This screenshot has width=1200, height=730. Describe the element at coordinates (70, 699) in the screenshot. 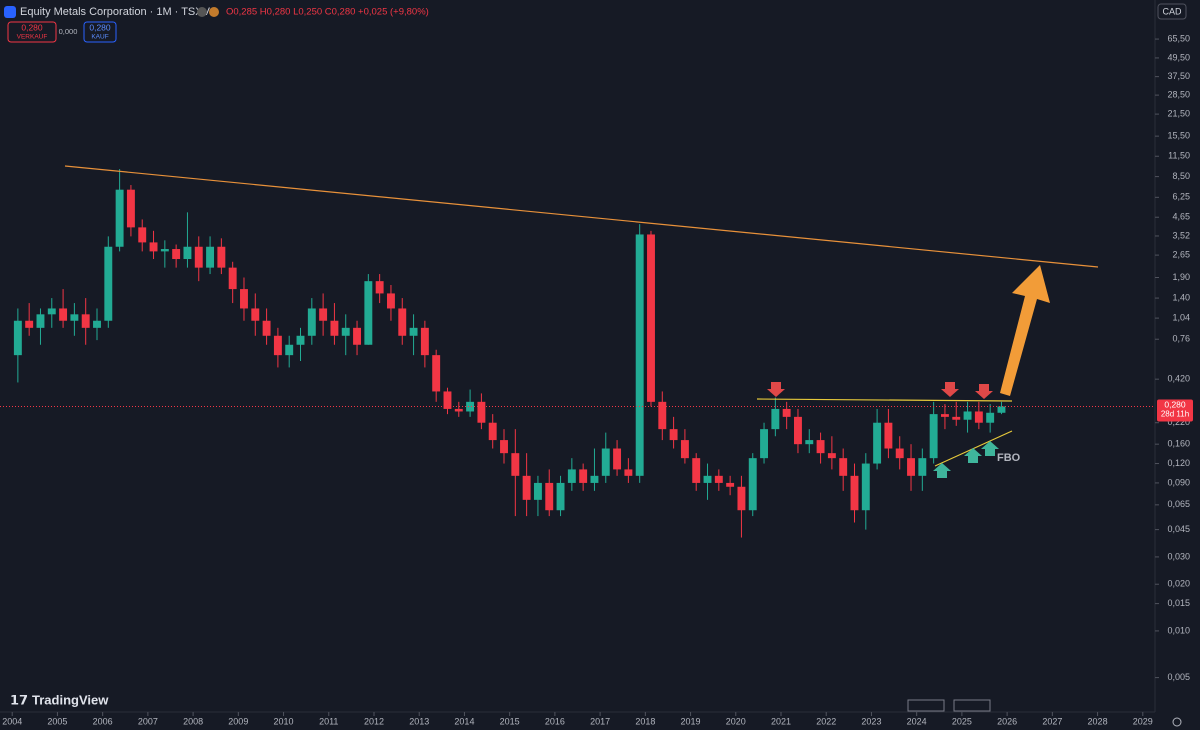

I see `brand: TradingView` at that location.